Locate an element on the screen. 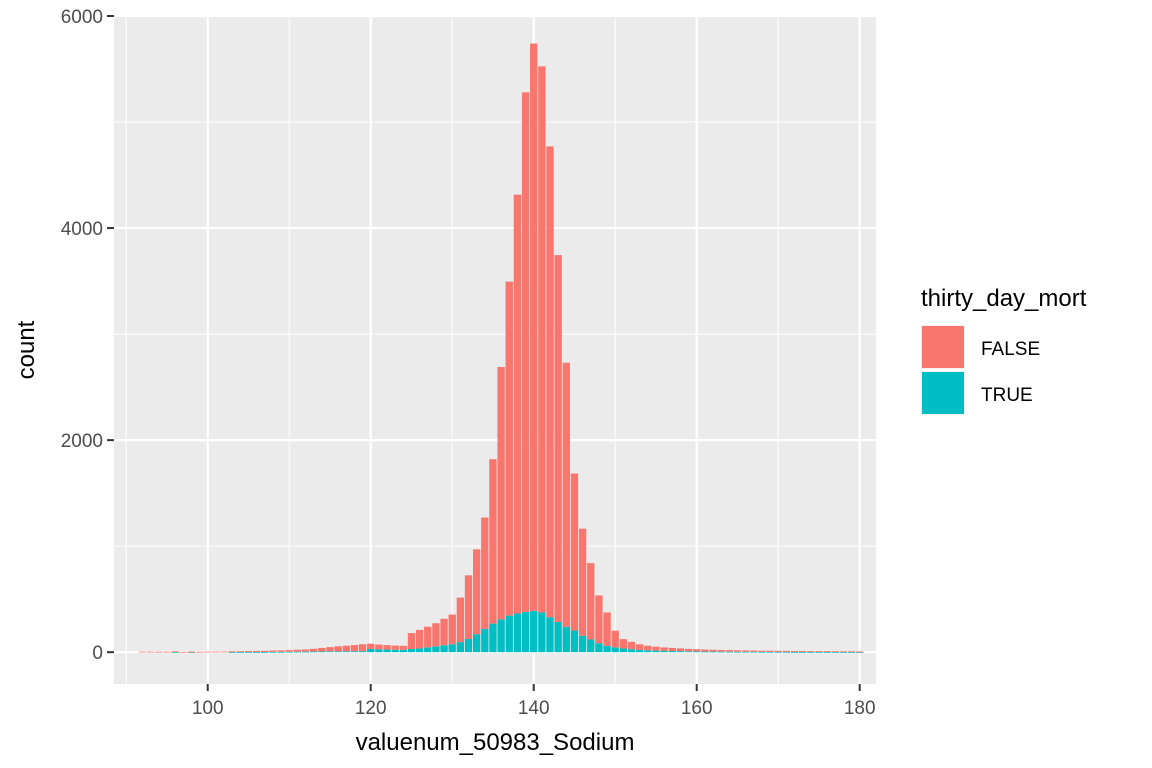 Image resolution: width=1152 pixels, height=768 pixels. legend: thirty_day_mort FALSE TRUE is located at coordinates (1004, 350).